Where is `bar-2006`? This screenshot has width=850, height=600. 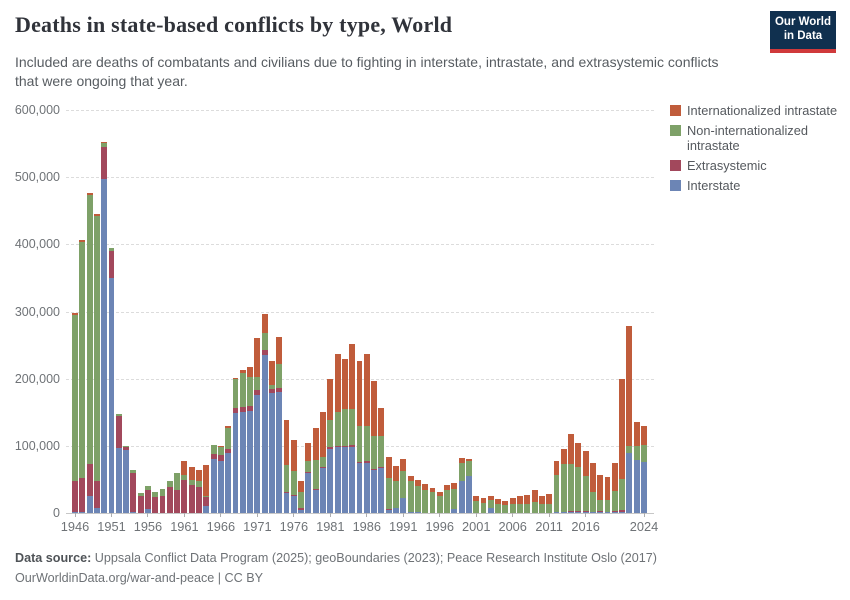
bar-2006 is located at coordinates (512, 505).